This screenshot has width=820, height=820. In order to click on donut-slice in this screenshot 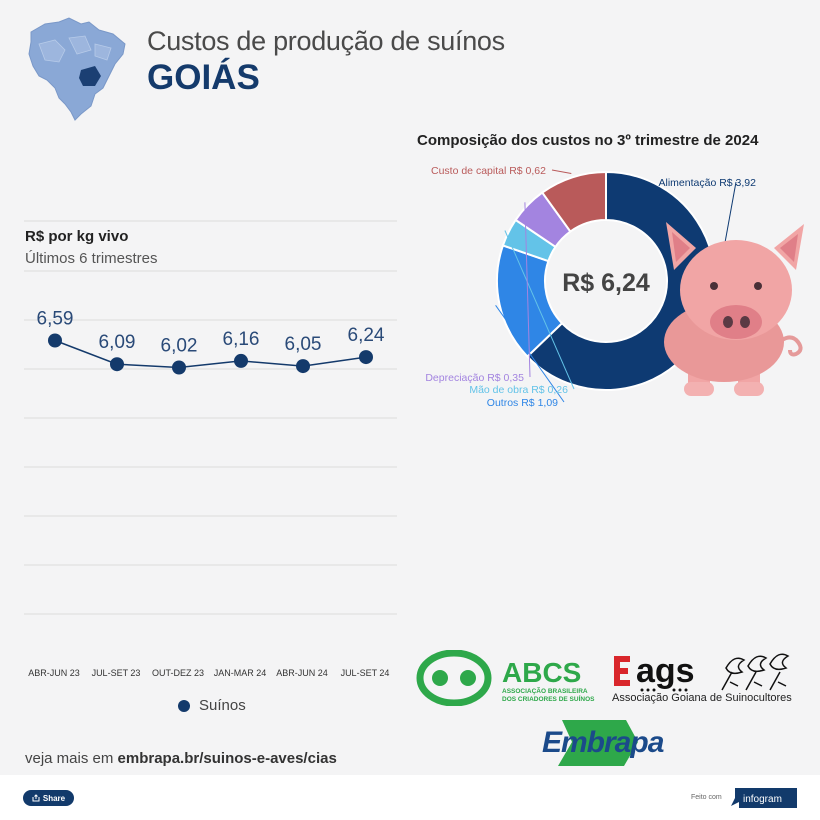, I will do `click(573, 201)`.